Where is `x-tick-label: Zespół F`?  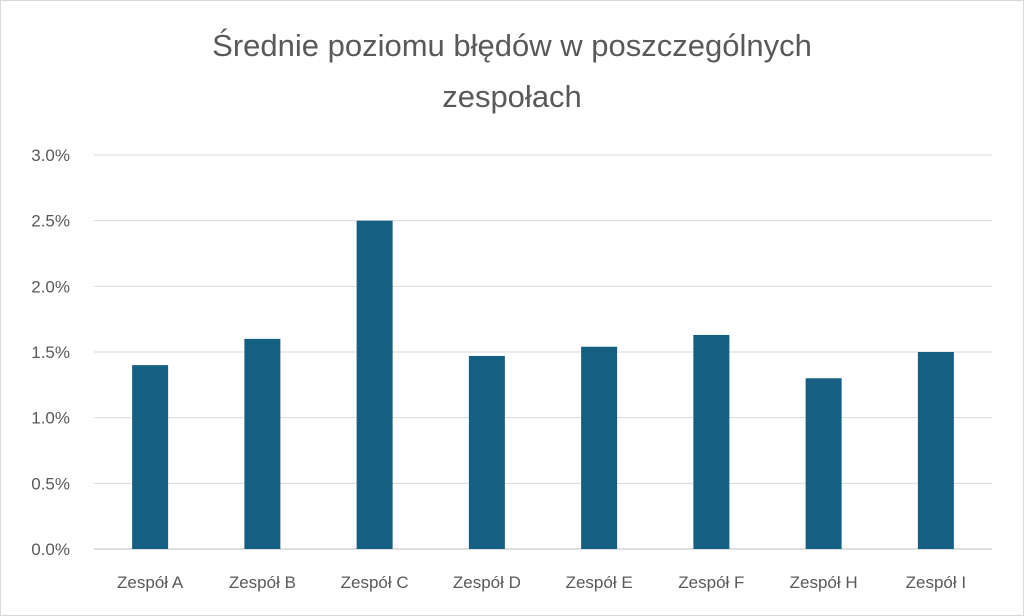
x-tick-label: Zespół F is located at coordinates (711, 582).